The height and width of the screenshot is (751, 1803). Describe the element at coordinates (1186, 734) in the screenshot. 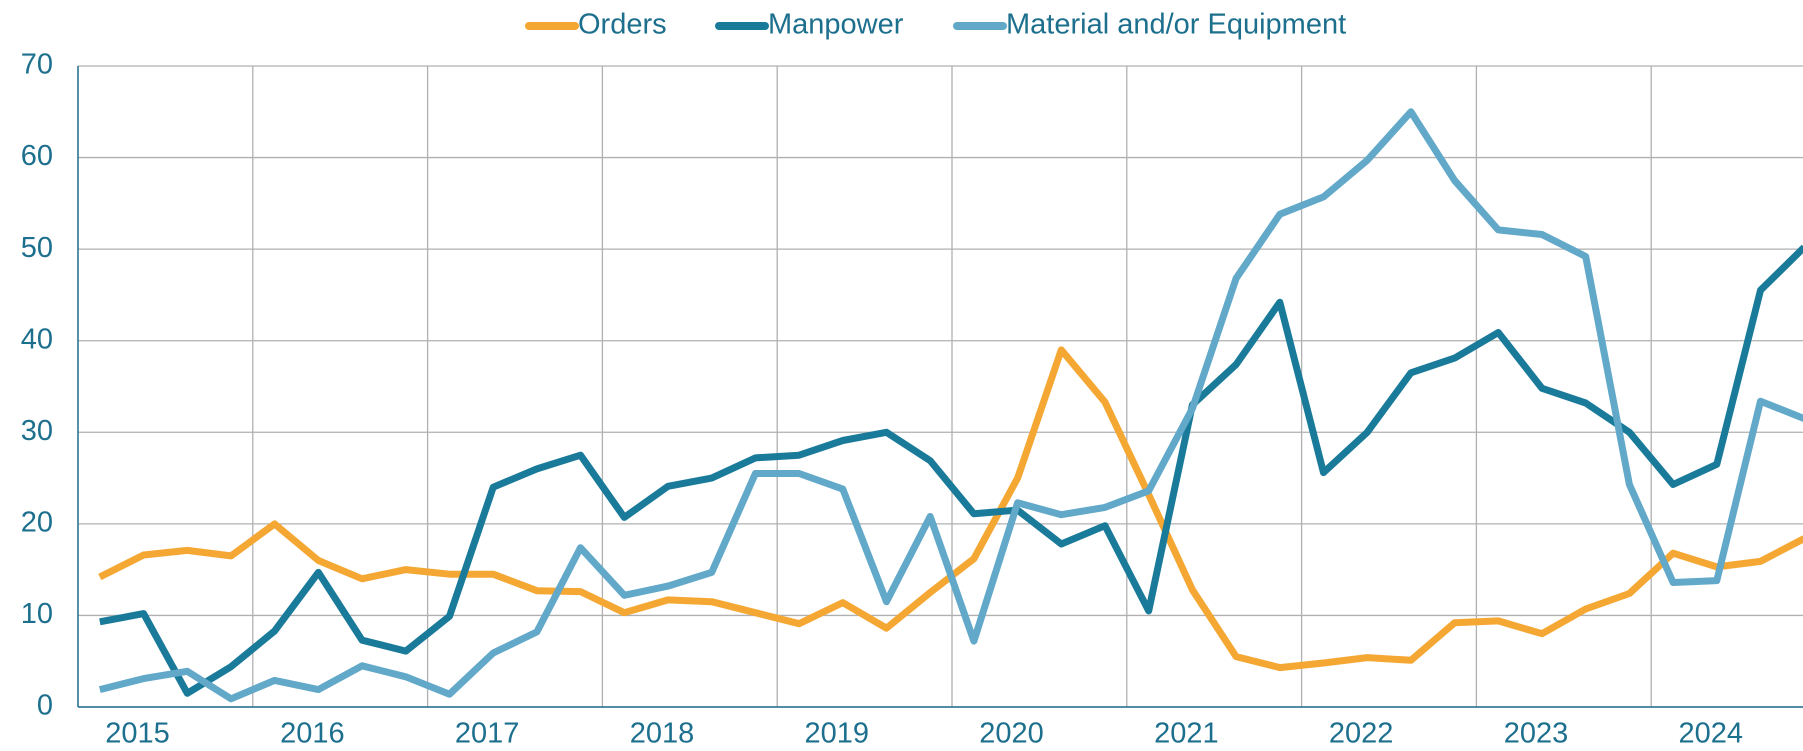

I see `x-tick-label: 2021` at that location.